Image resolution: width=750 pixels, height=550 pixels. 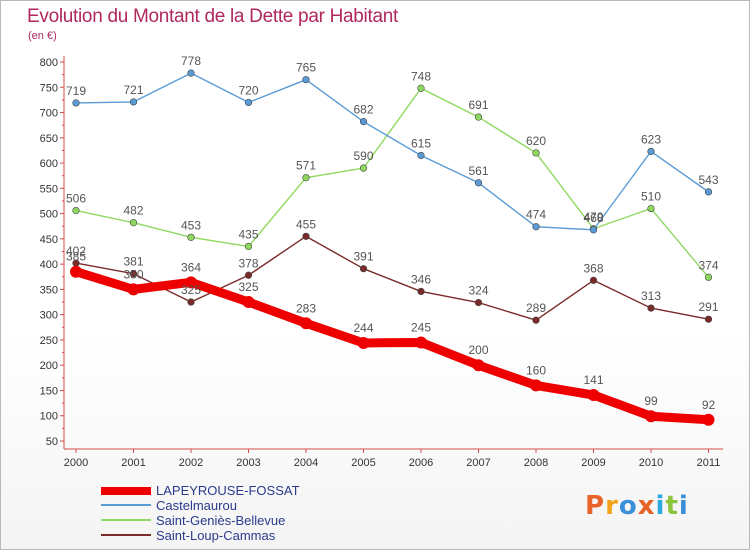 I want to click on data-label: 719, so click(x=76, y=91).